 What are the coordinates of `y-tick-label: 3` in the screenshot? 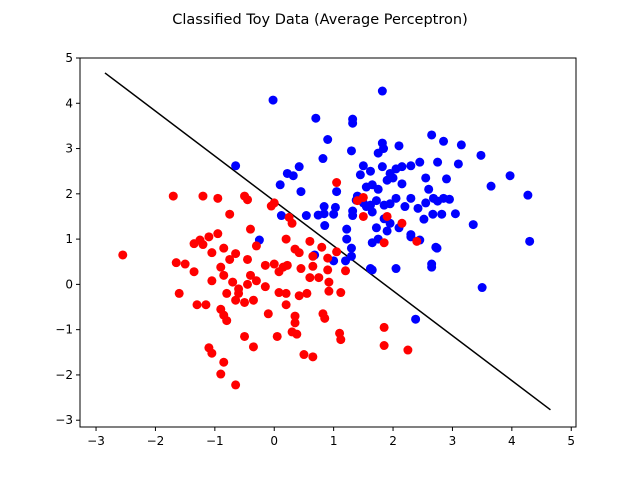 It's located at (69, 149).